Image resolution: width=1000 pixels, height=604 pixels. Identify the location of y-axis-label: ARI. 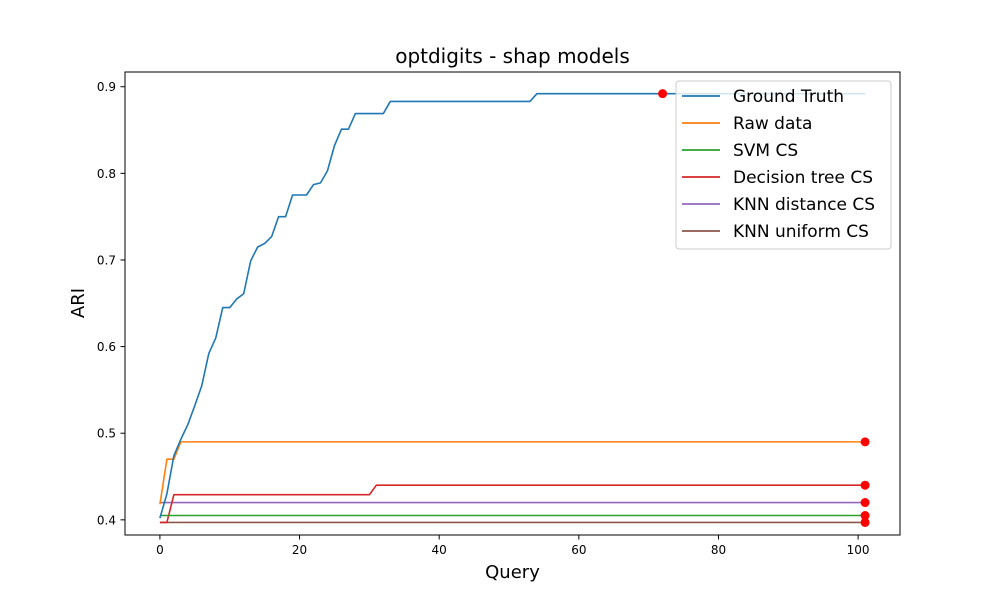
(78, 303).